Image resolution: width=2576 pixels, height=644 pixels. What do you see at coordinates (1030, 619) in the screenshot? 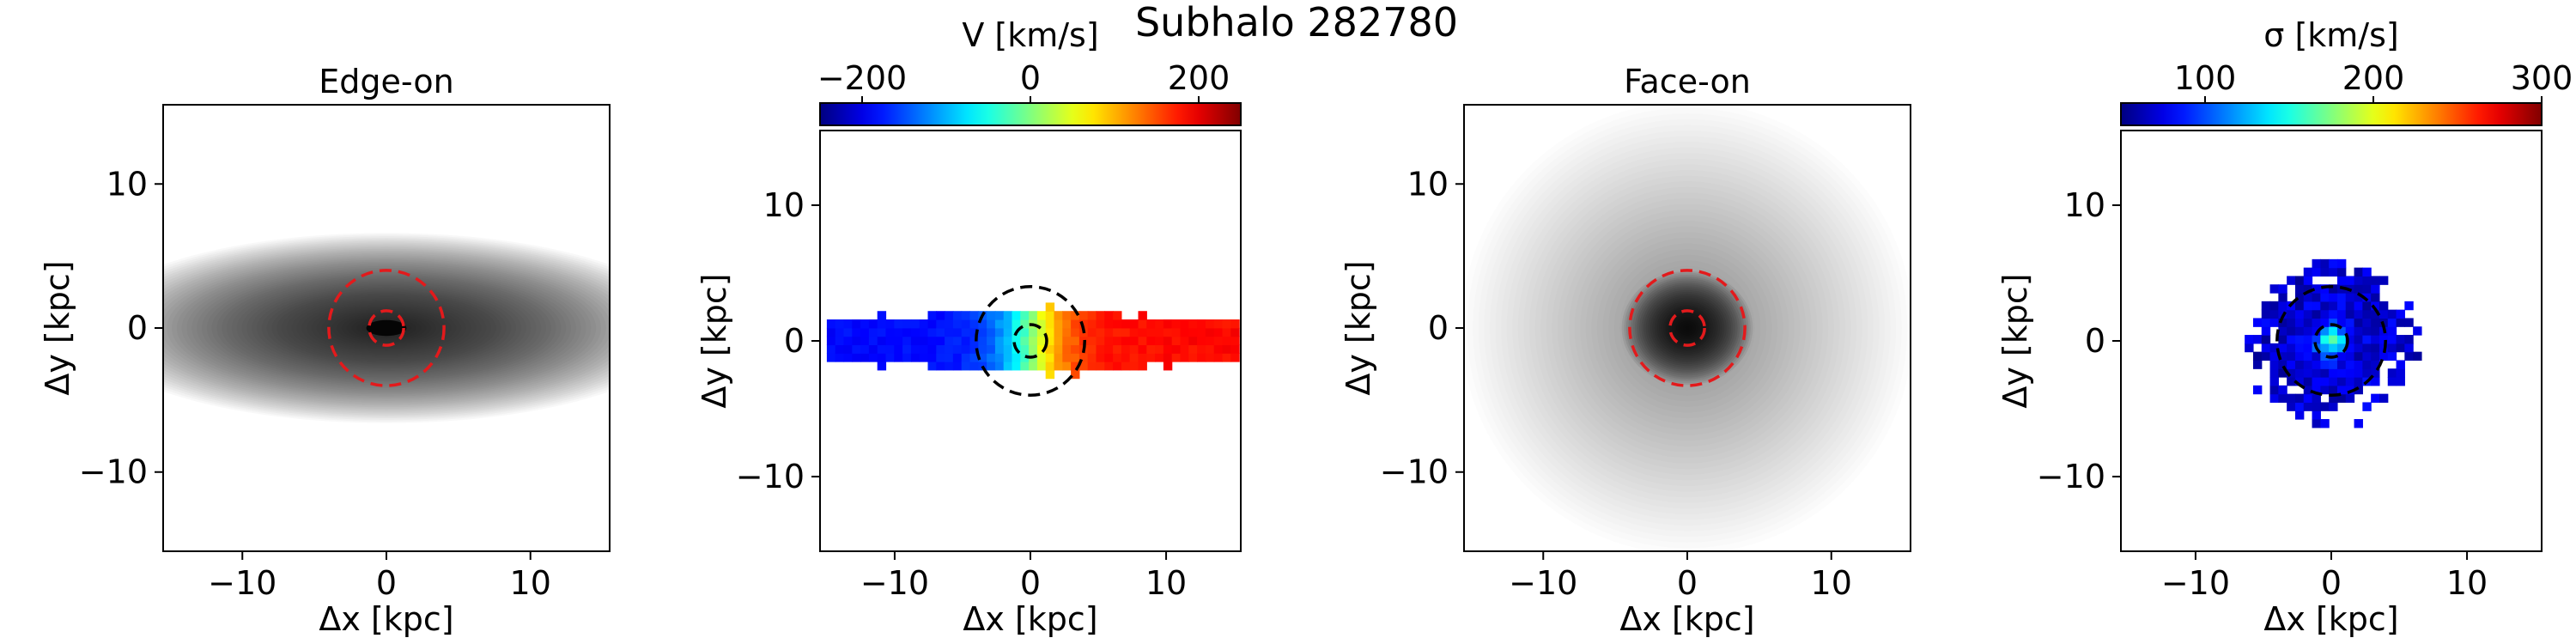
I see `x-axis-label: Δx [kpc]` at bounding box center [1030, 619].